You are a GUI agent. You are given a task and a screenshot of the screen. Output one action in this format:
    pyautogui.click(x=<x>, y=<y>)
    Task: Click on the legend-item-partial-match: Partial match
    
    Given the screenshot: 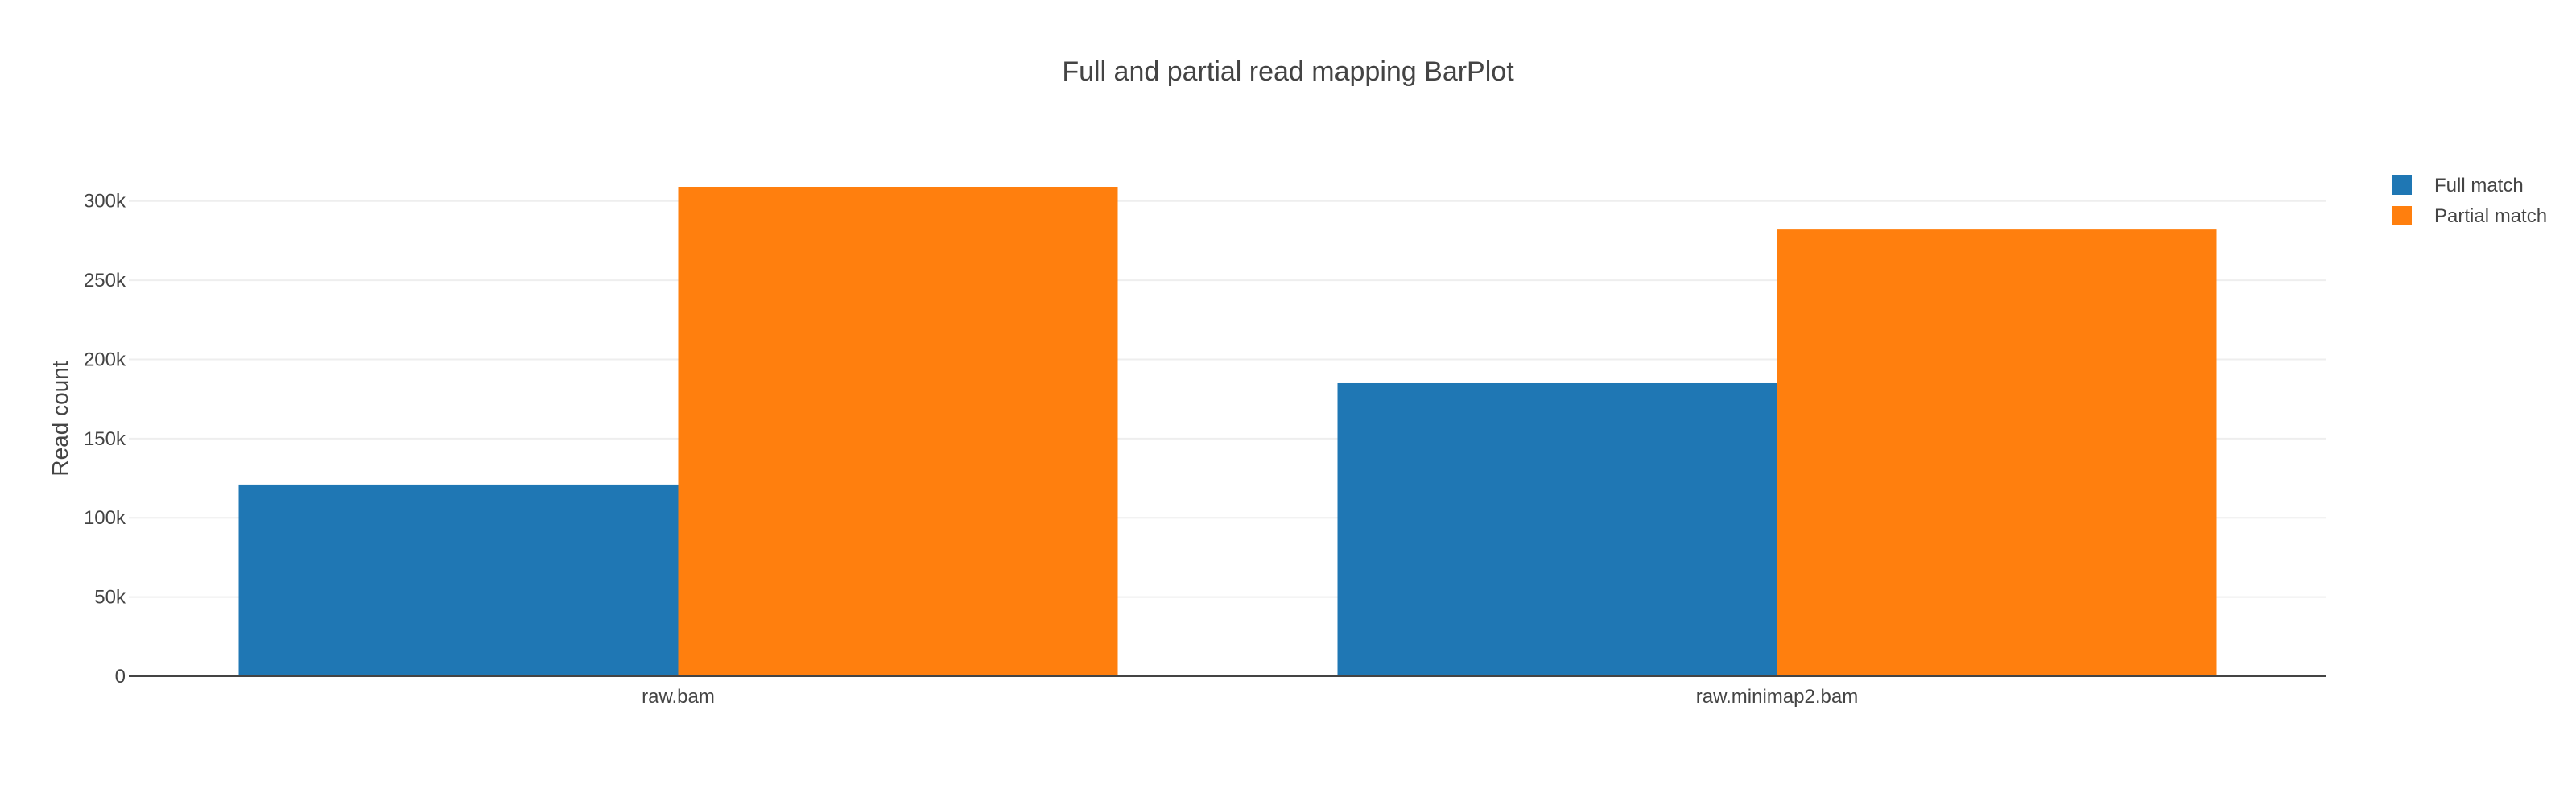 What is the action you would take?
    pyautogui.click(x=2469, y=216)
    